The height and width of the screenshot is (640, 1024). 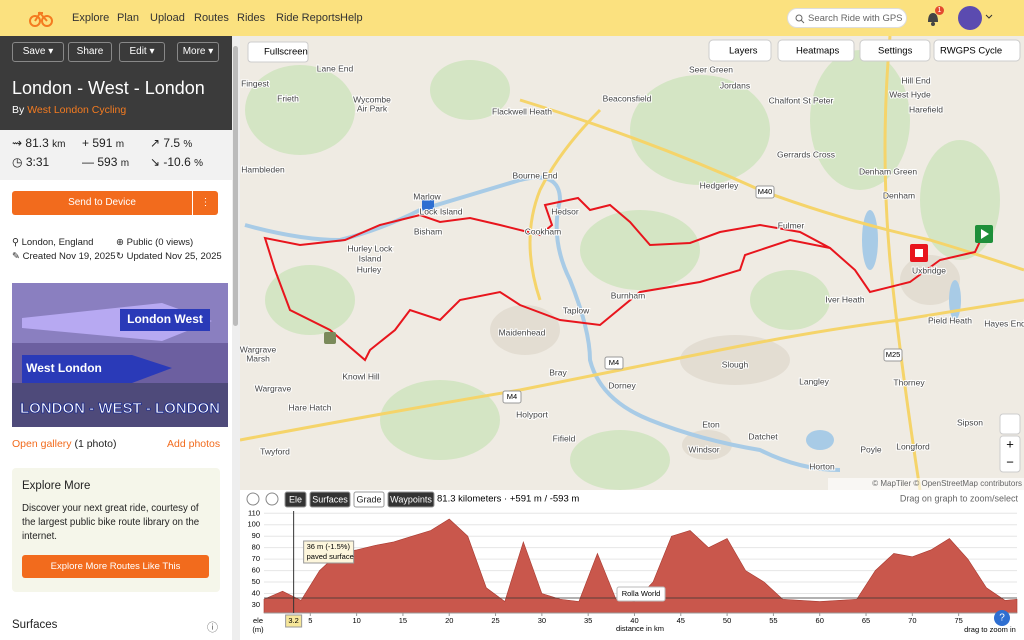 I want to click on style-button, so click(x=977, y=50).